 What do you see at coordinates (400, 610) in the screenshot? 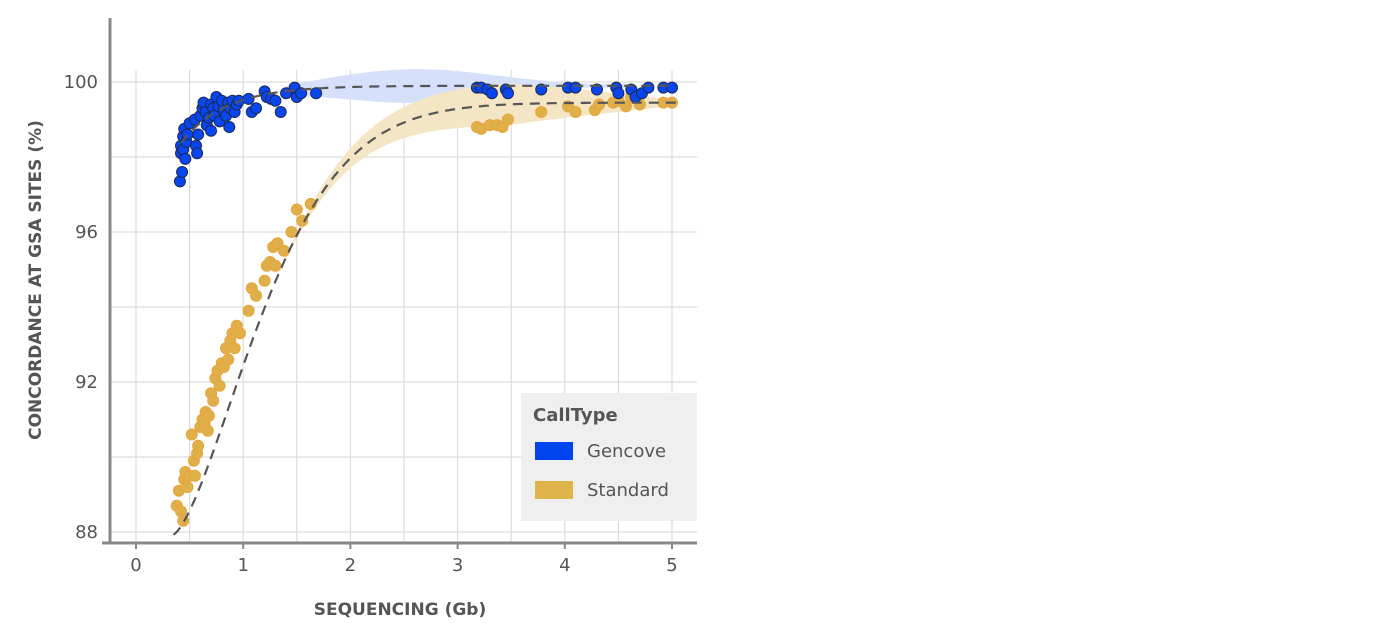
I see `x-axis-title: SEQUENCING (Gb)` at bounding box center [400, 610].